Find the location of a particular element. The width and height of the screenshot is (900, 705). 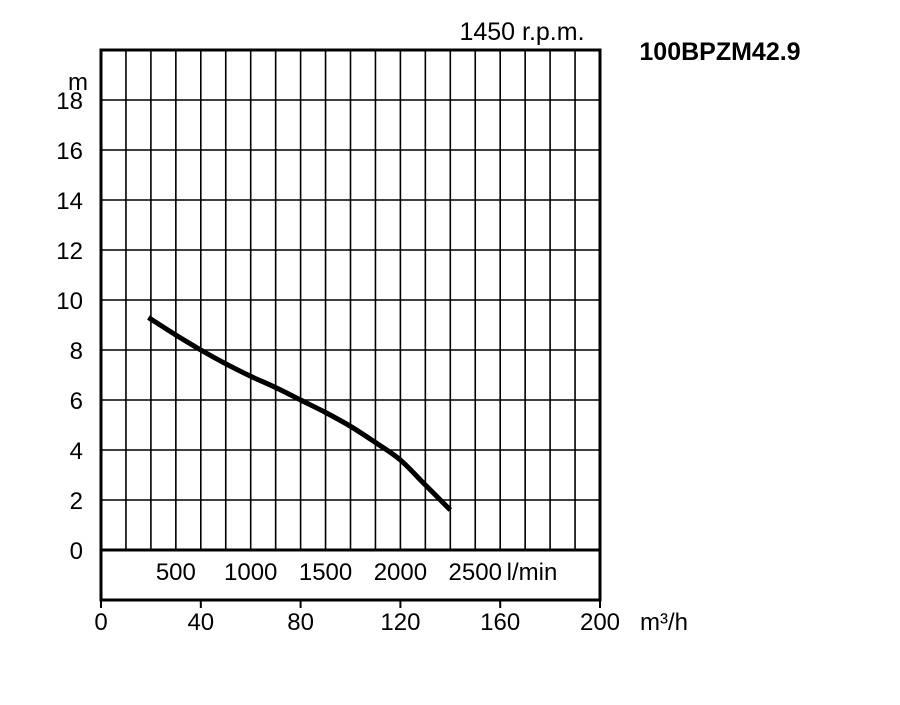

flow-tick-label: 1000 is located at coordinates (250, 572).